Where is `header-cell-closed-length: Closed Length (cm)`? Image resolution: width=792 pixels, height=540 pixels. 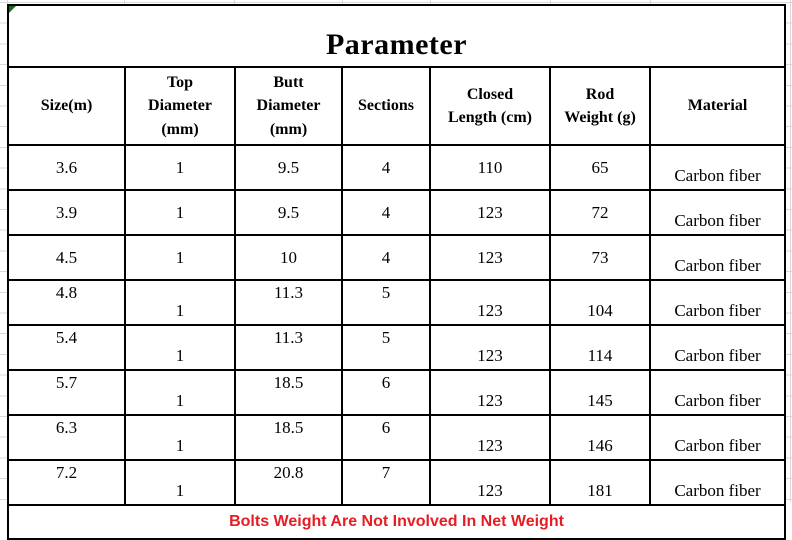 header-cell-closed-length: Closed Length (cm) is located at coordinates (490, 106).